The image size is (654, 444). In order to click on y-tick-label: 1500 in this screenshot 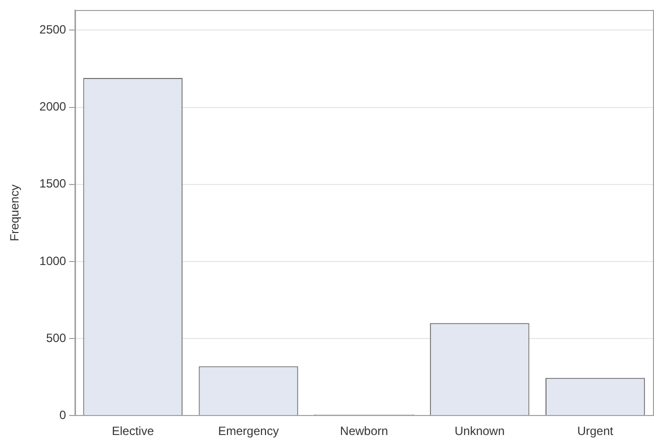, I will do `click(52, 183)`.